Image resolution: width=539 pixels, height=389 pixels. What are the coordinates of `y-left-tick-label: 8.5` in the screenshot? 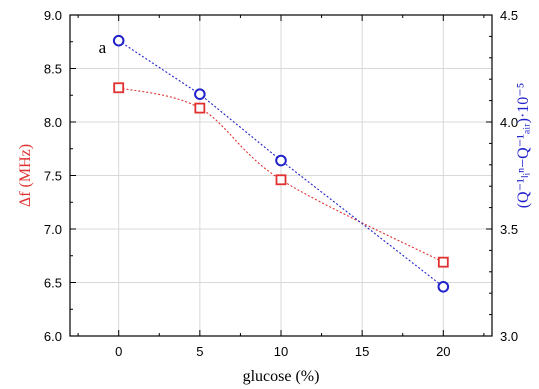 It's located at (53, 69).